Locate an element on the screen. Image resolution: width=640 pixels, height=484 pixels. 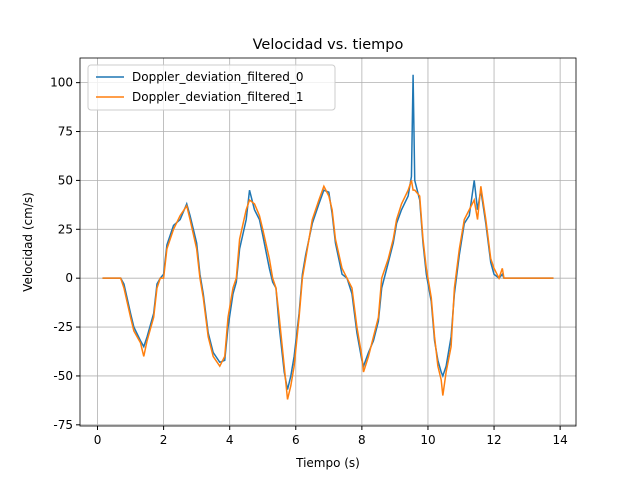
y-tick-label: 25 is located at coordinates (65, 229).